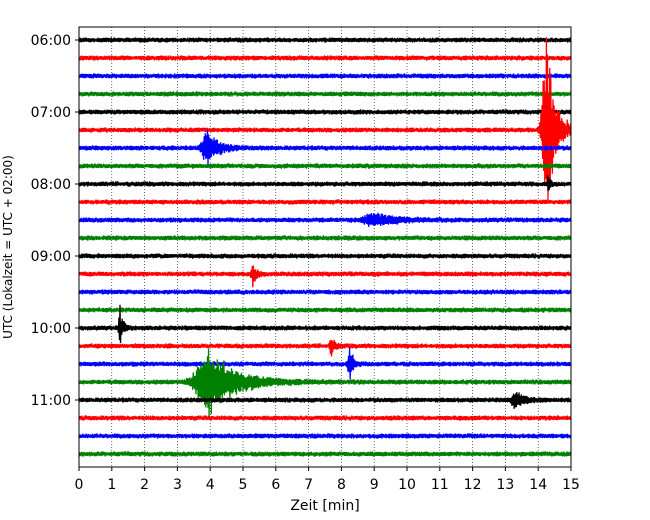 This screenshot has width=650, height=520. What do you see at coordinates (177, 485) in the screenshot?
I see `x-tick-label: 3` at bounding box center [177, 485].